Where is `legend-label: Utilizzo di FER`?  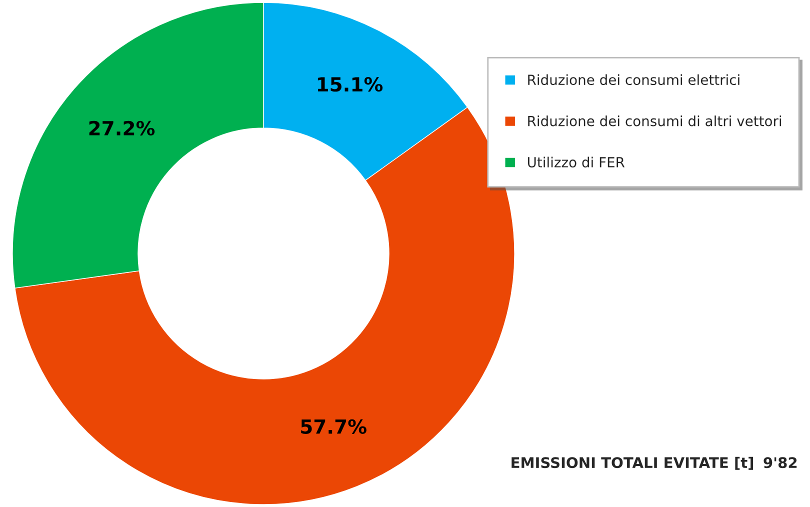 legend-label: Utilizzo di FER is located at coordinates (576, 162).